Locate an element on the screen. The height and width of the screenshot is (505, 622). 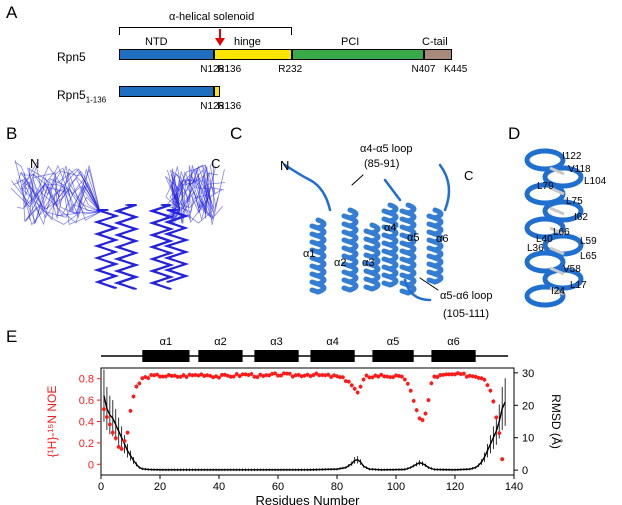
panel-b-n-label: N is located at coordinates (35, 163).